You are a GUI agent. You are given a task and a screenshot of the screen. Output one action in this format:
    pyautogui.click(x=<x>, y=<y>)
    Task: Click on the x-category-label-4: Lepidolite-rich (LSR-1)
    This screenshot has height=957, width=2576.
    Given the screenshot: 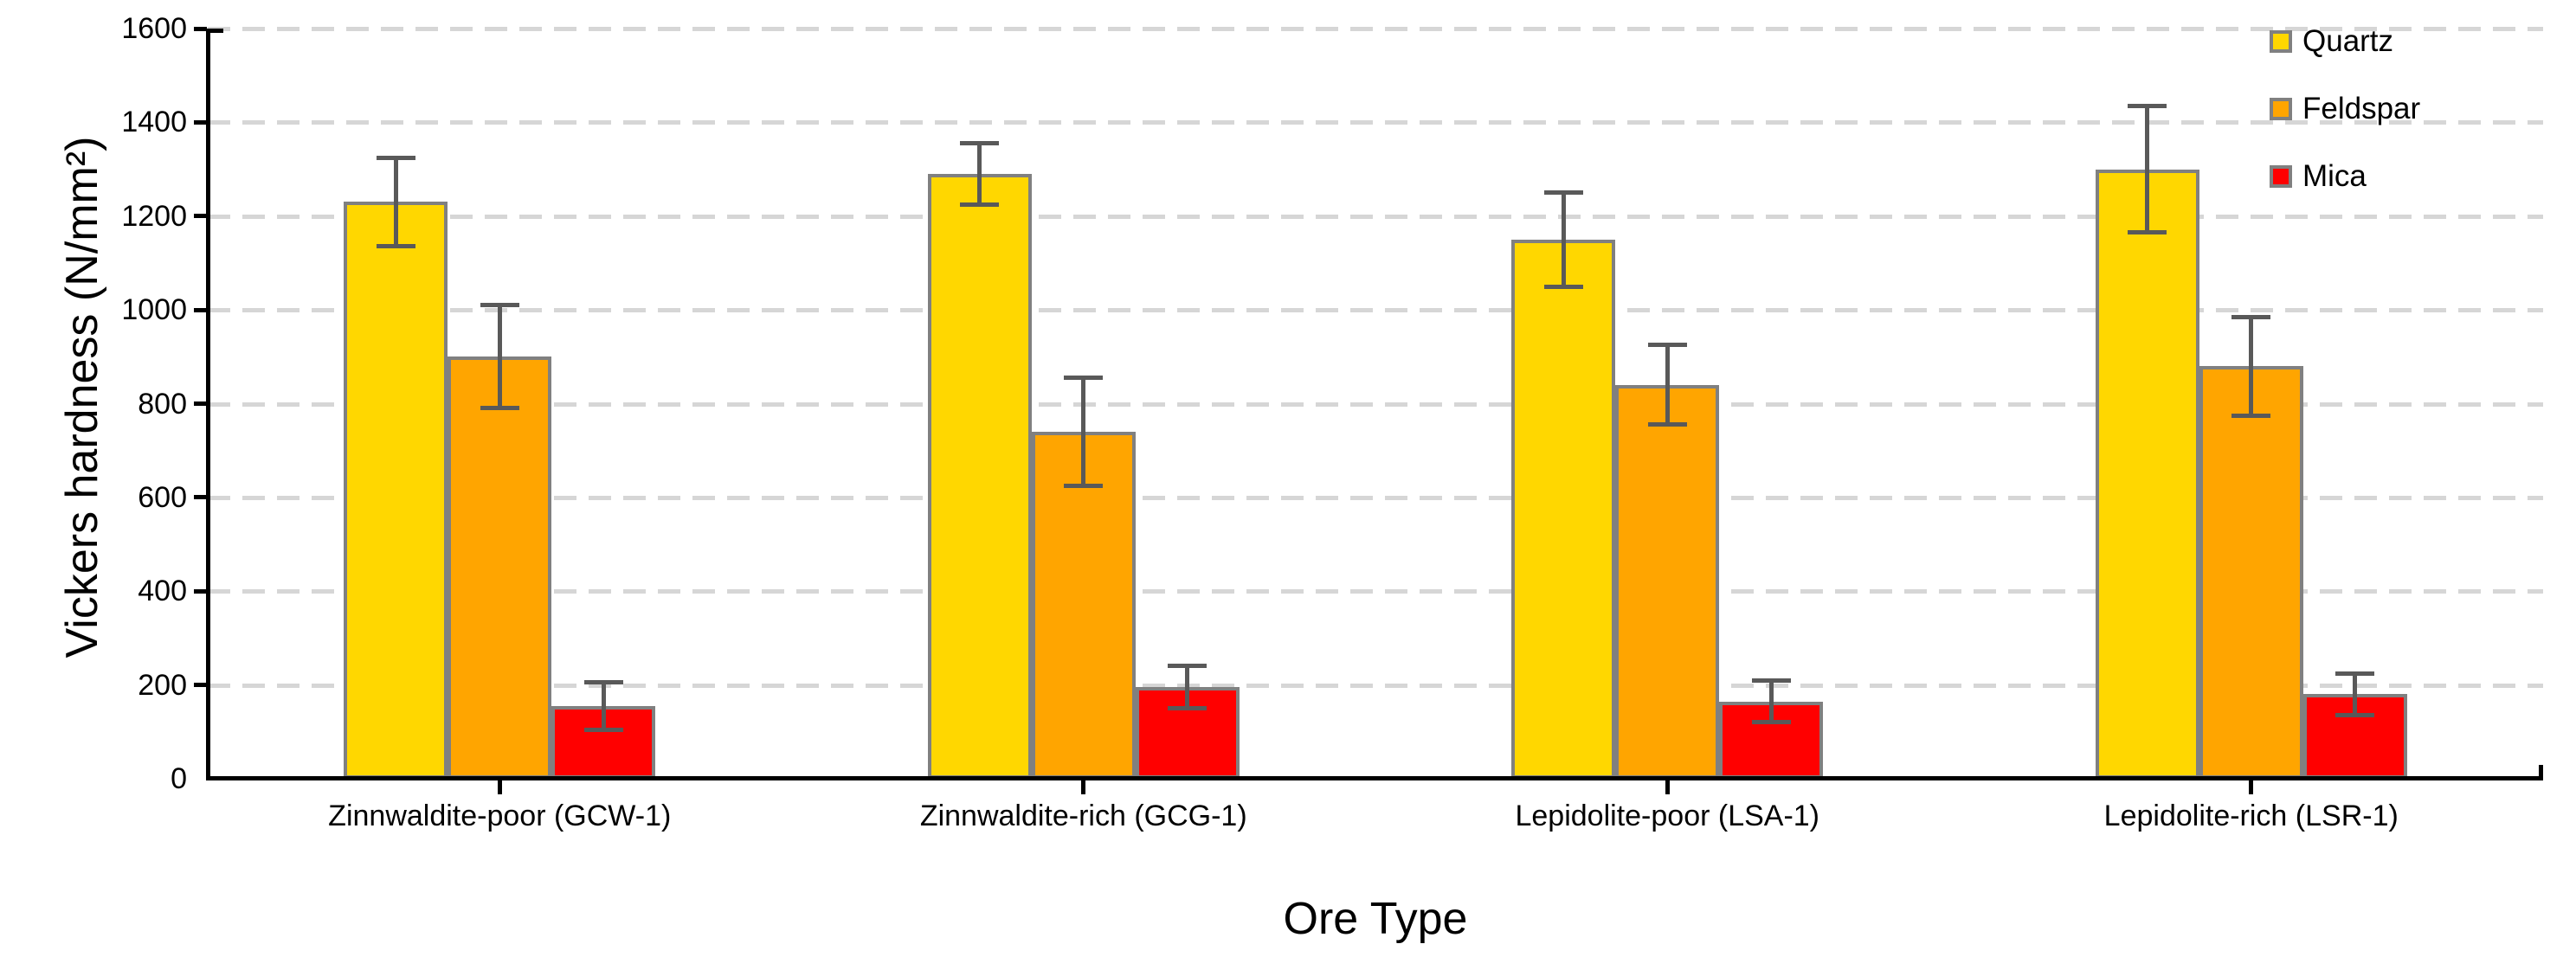 What is the action you would take?
    pyautogui.click(x=2251, y=816)
    